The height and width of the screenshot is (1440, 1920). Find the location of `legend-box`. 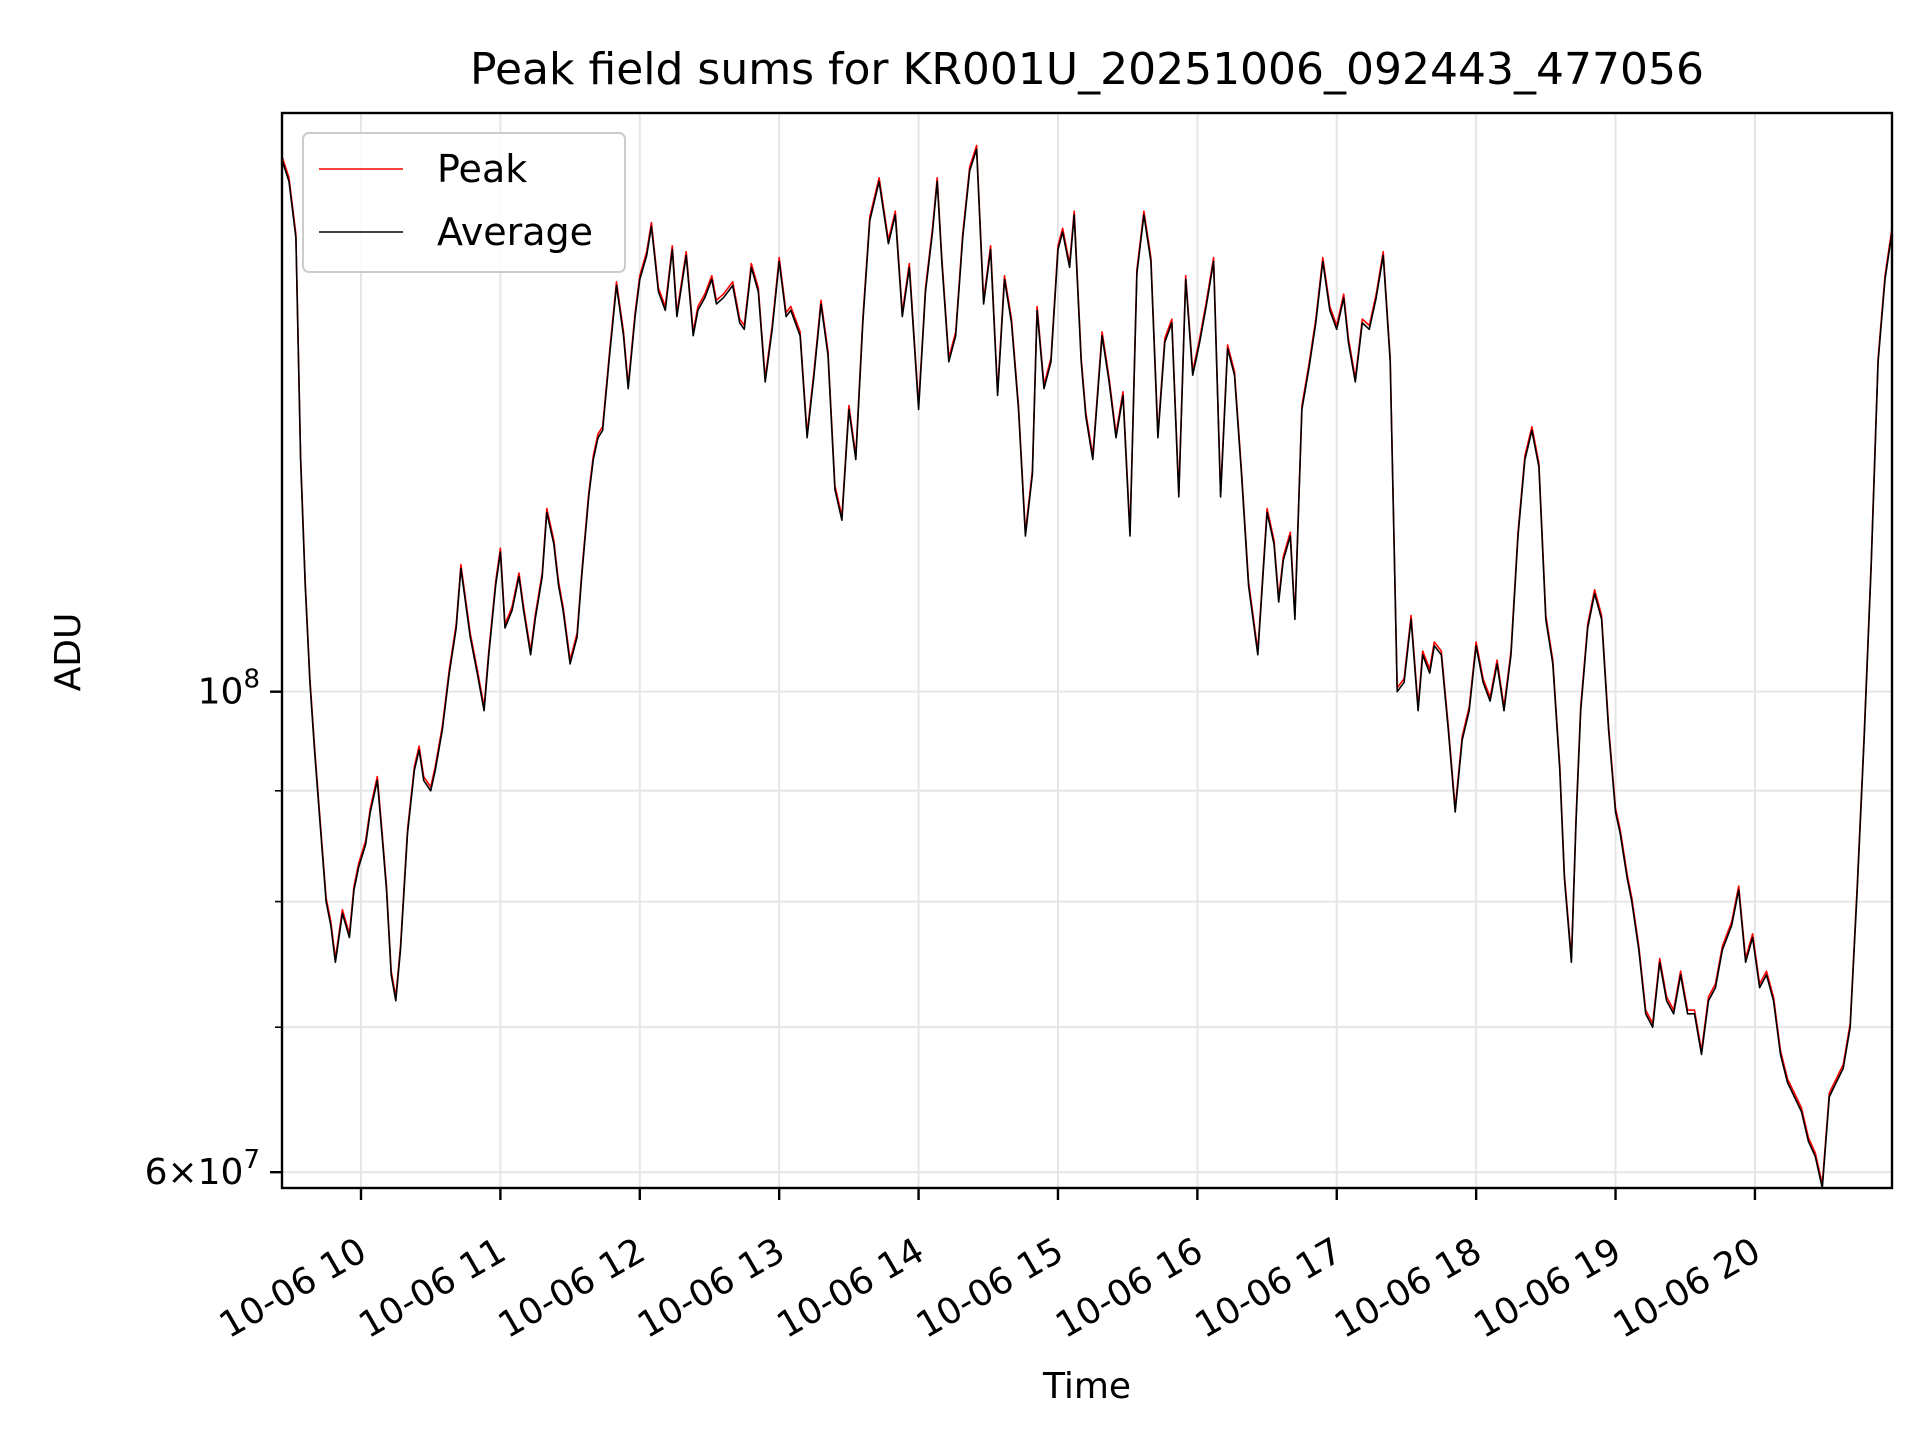

legend-box is located at coordinates (464, 202).